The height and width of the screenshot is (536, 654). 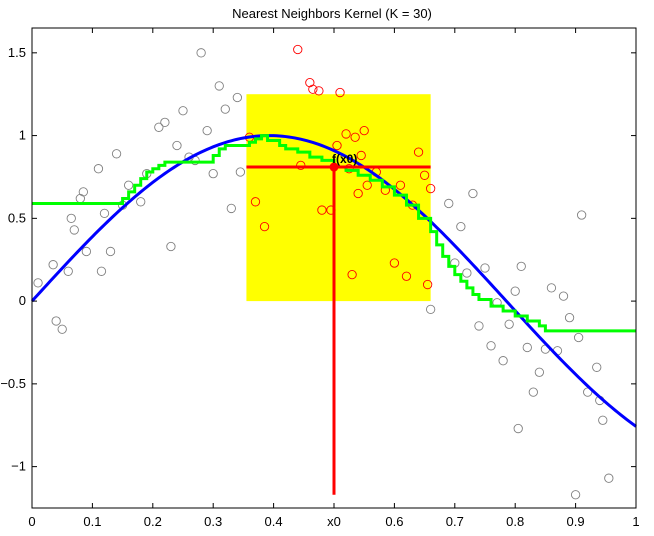 What do you see at coordinates (334, 167) in the screenshot?
I see `fx0-point` at bounding box center [334, 167].